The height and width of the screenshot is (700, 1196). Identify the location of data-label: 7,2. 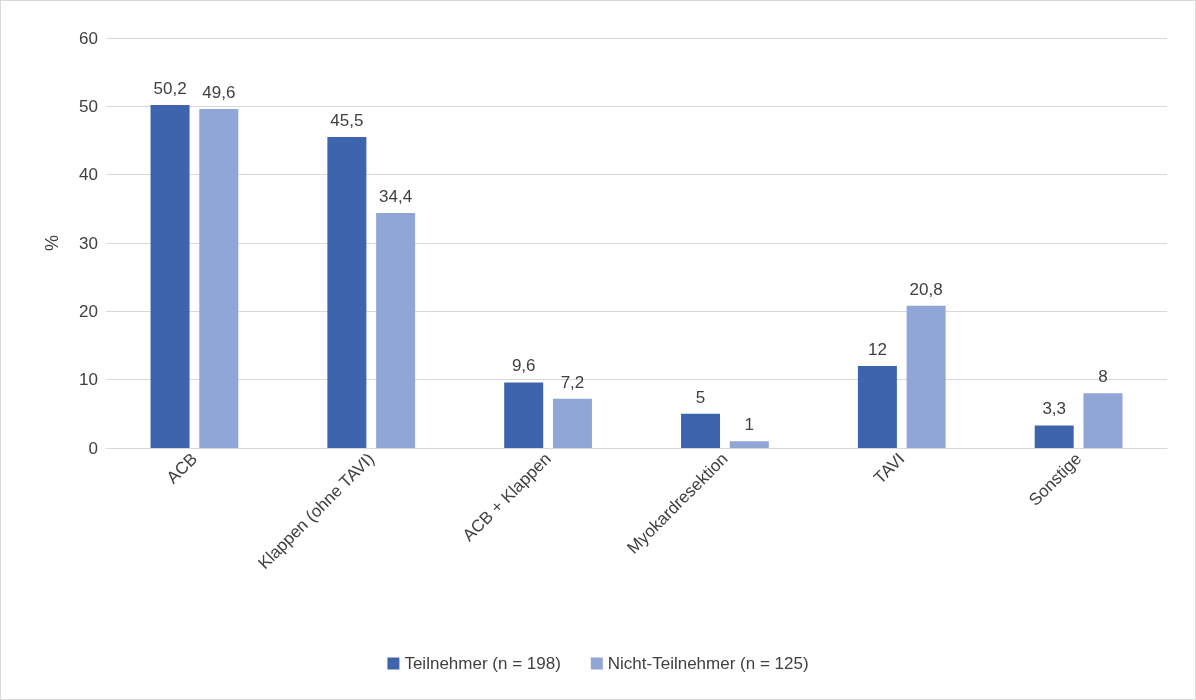
(572, 382).